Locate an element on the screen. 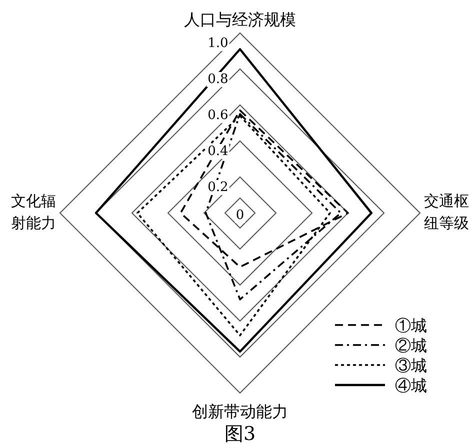 The height and width of the screenshot is (446, 471). caption: 图3 is located at coordinates (240, 434).